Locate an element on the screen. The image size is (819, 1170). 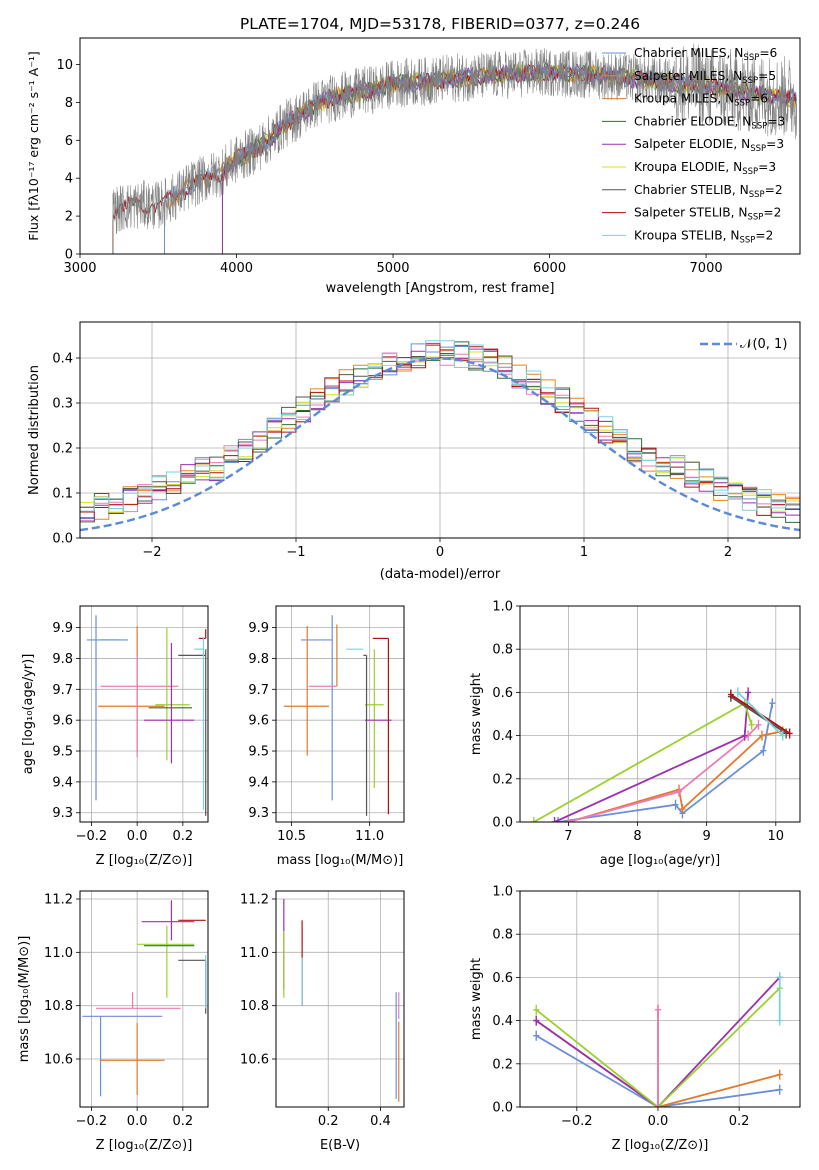
age-vs-z-frame is located at coordinates (144, 714).